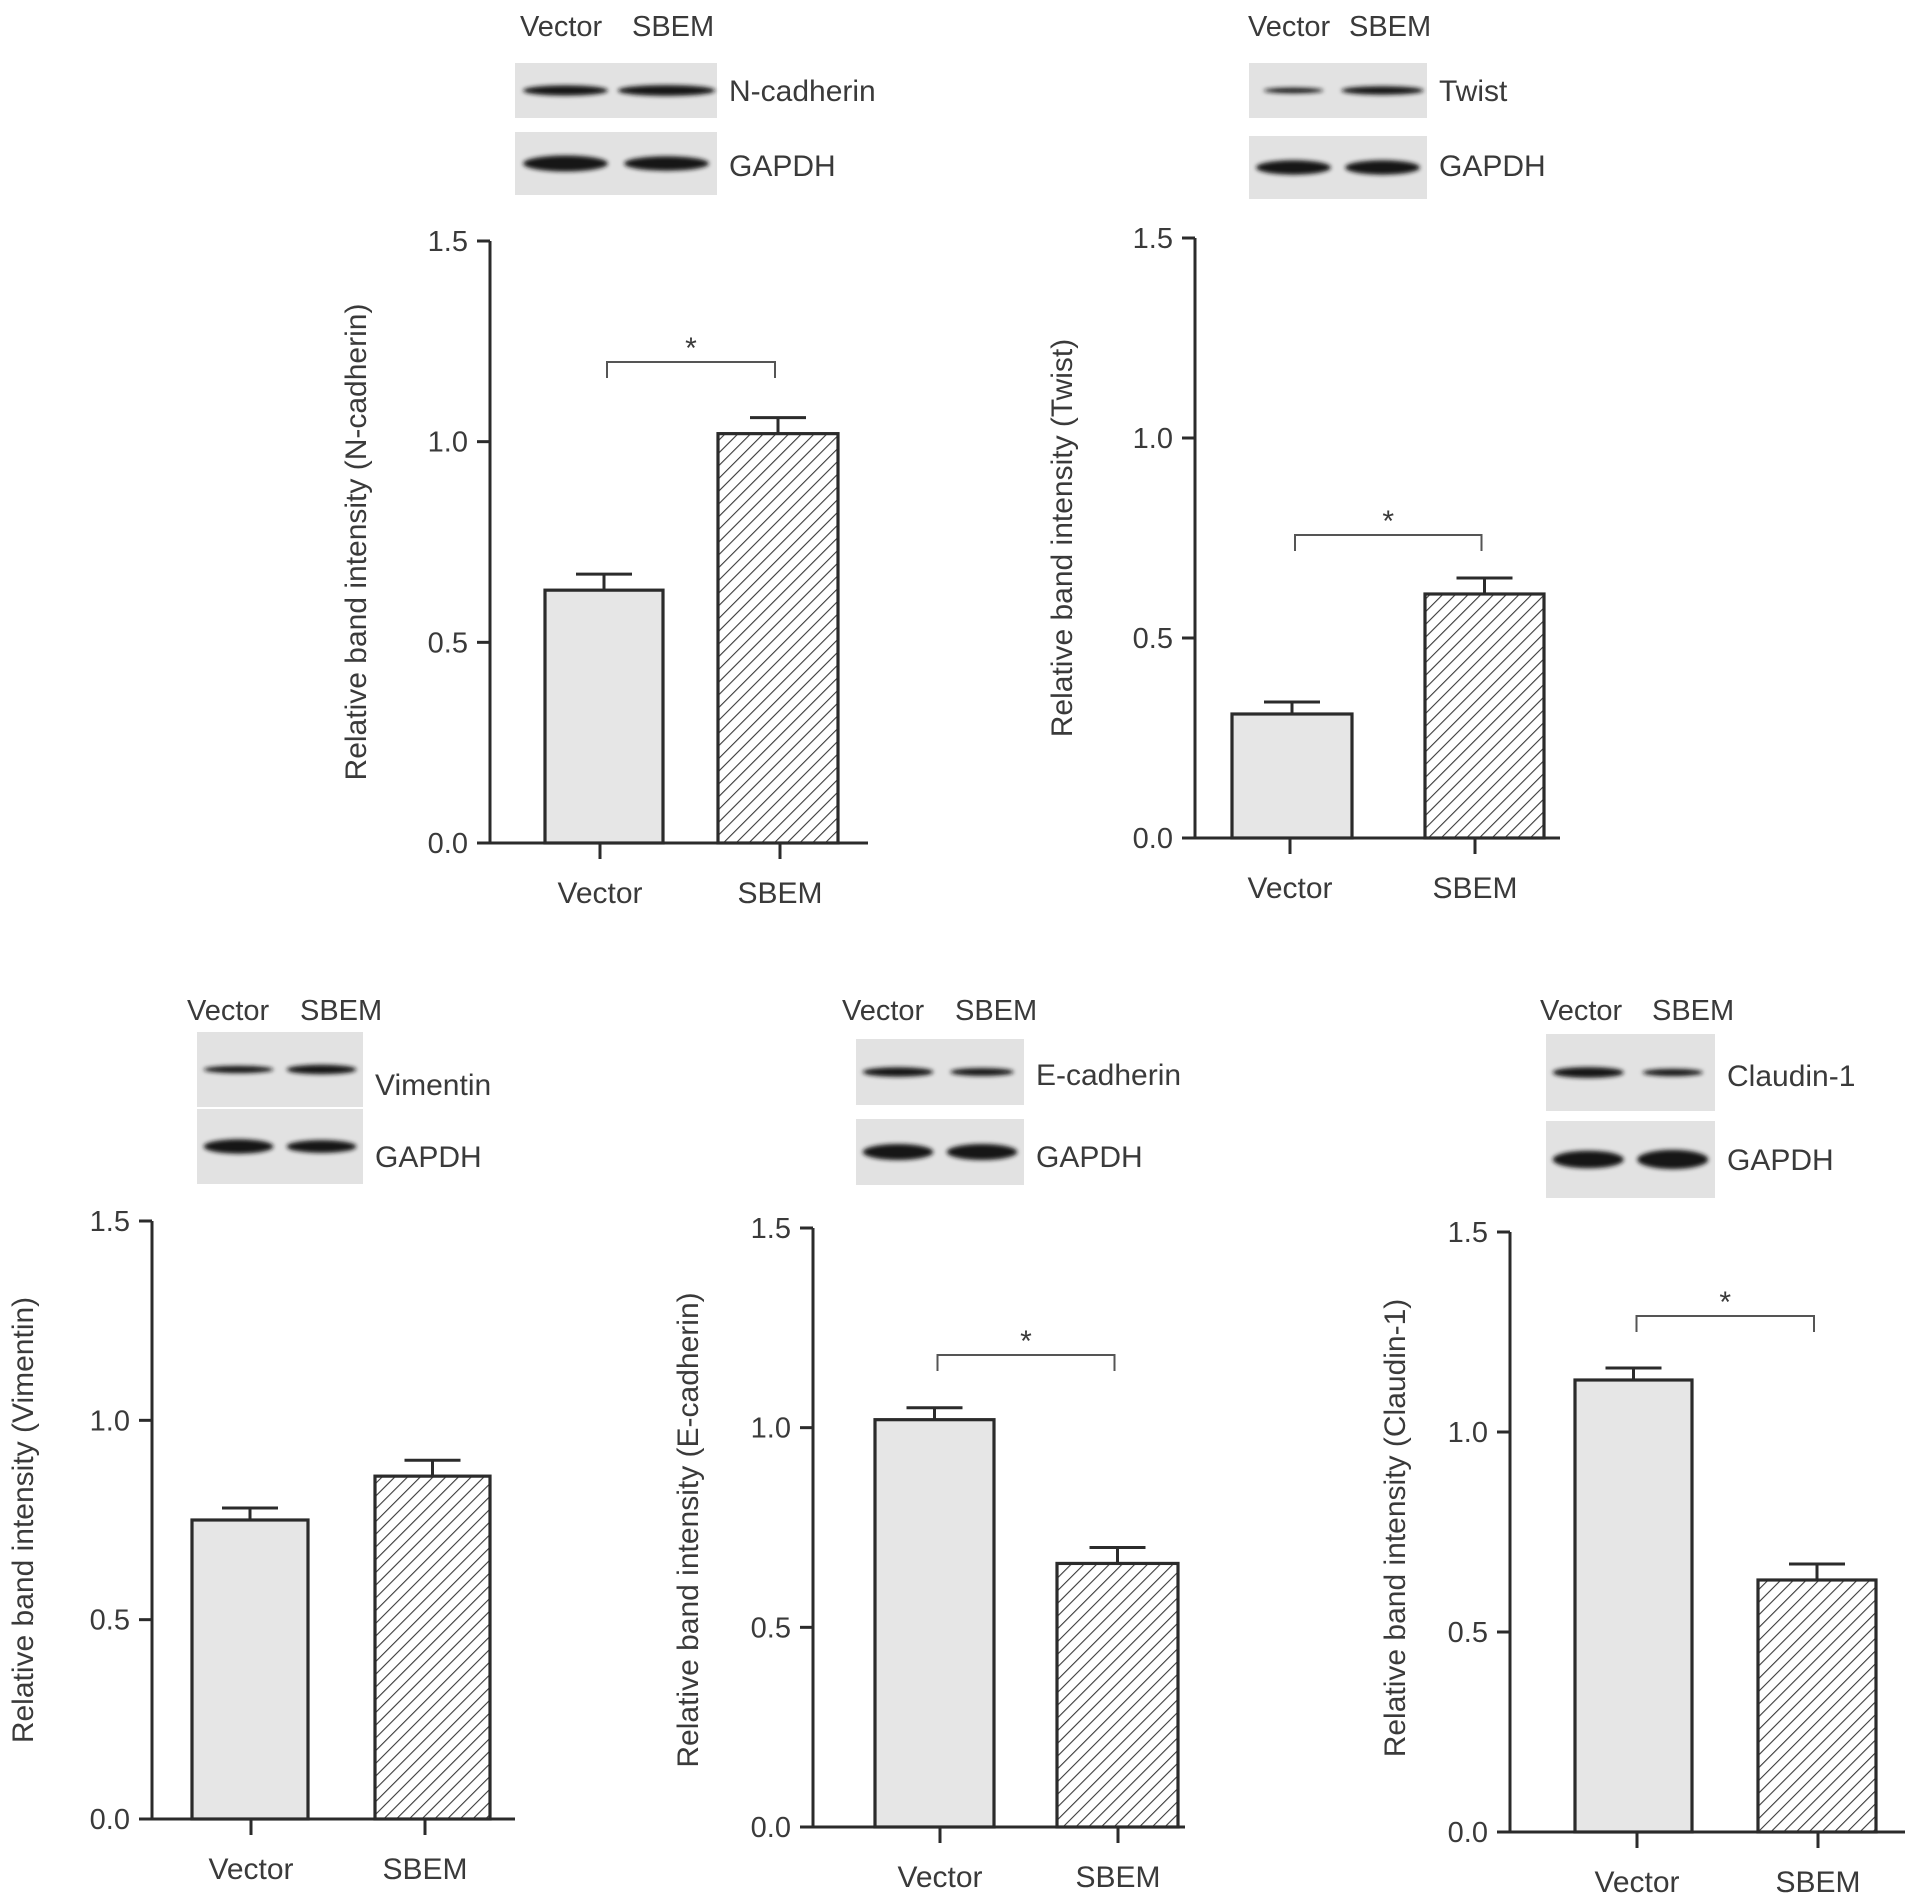 The image size is (1913, 1902). I want to click on y-axis-label: Relative band intensity (Vimentin), so click(23, 1520).